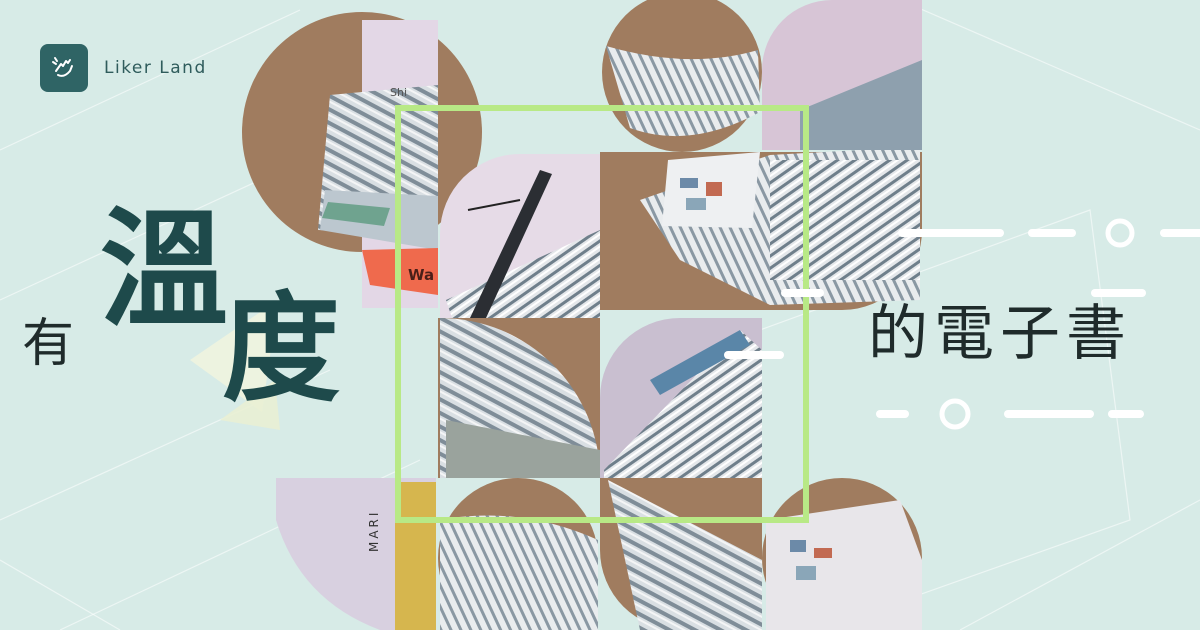 Image resolution: width=1200 pixels, height=630 pixels. I want to click on photo-halfdisc-center, so click(520, 236).